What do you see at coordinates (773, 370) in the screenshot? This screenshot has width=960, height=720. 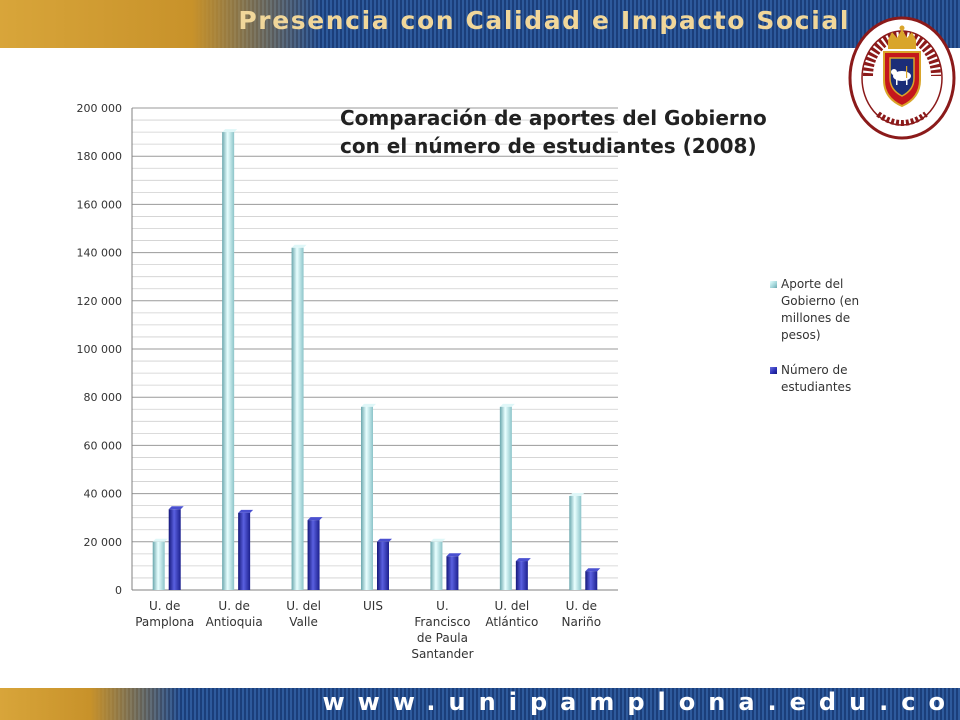 I see `legend-swatch-estudiantes` at bounding box center [773, 370].